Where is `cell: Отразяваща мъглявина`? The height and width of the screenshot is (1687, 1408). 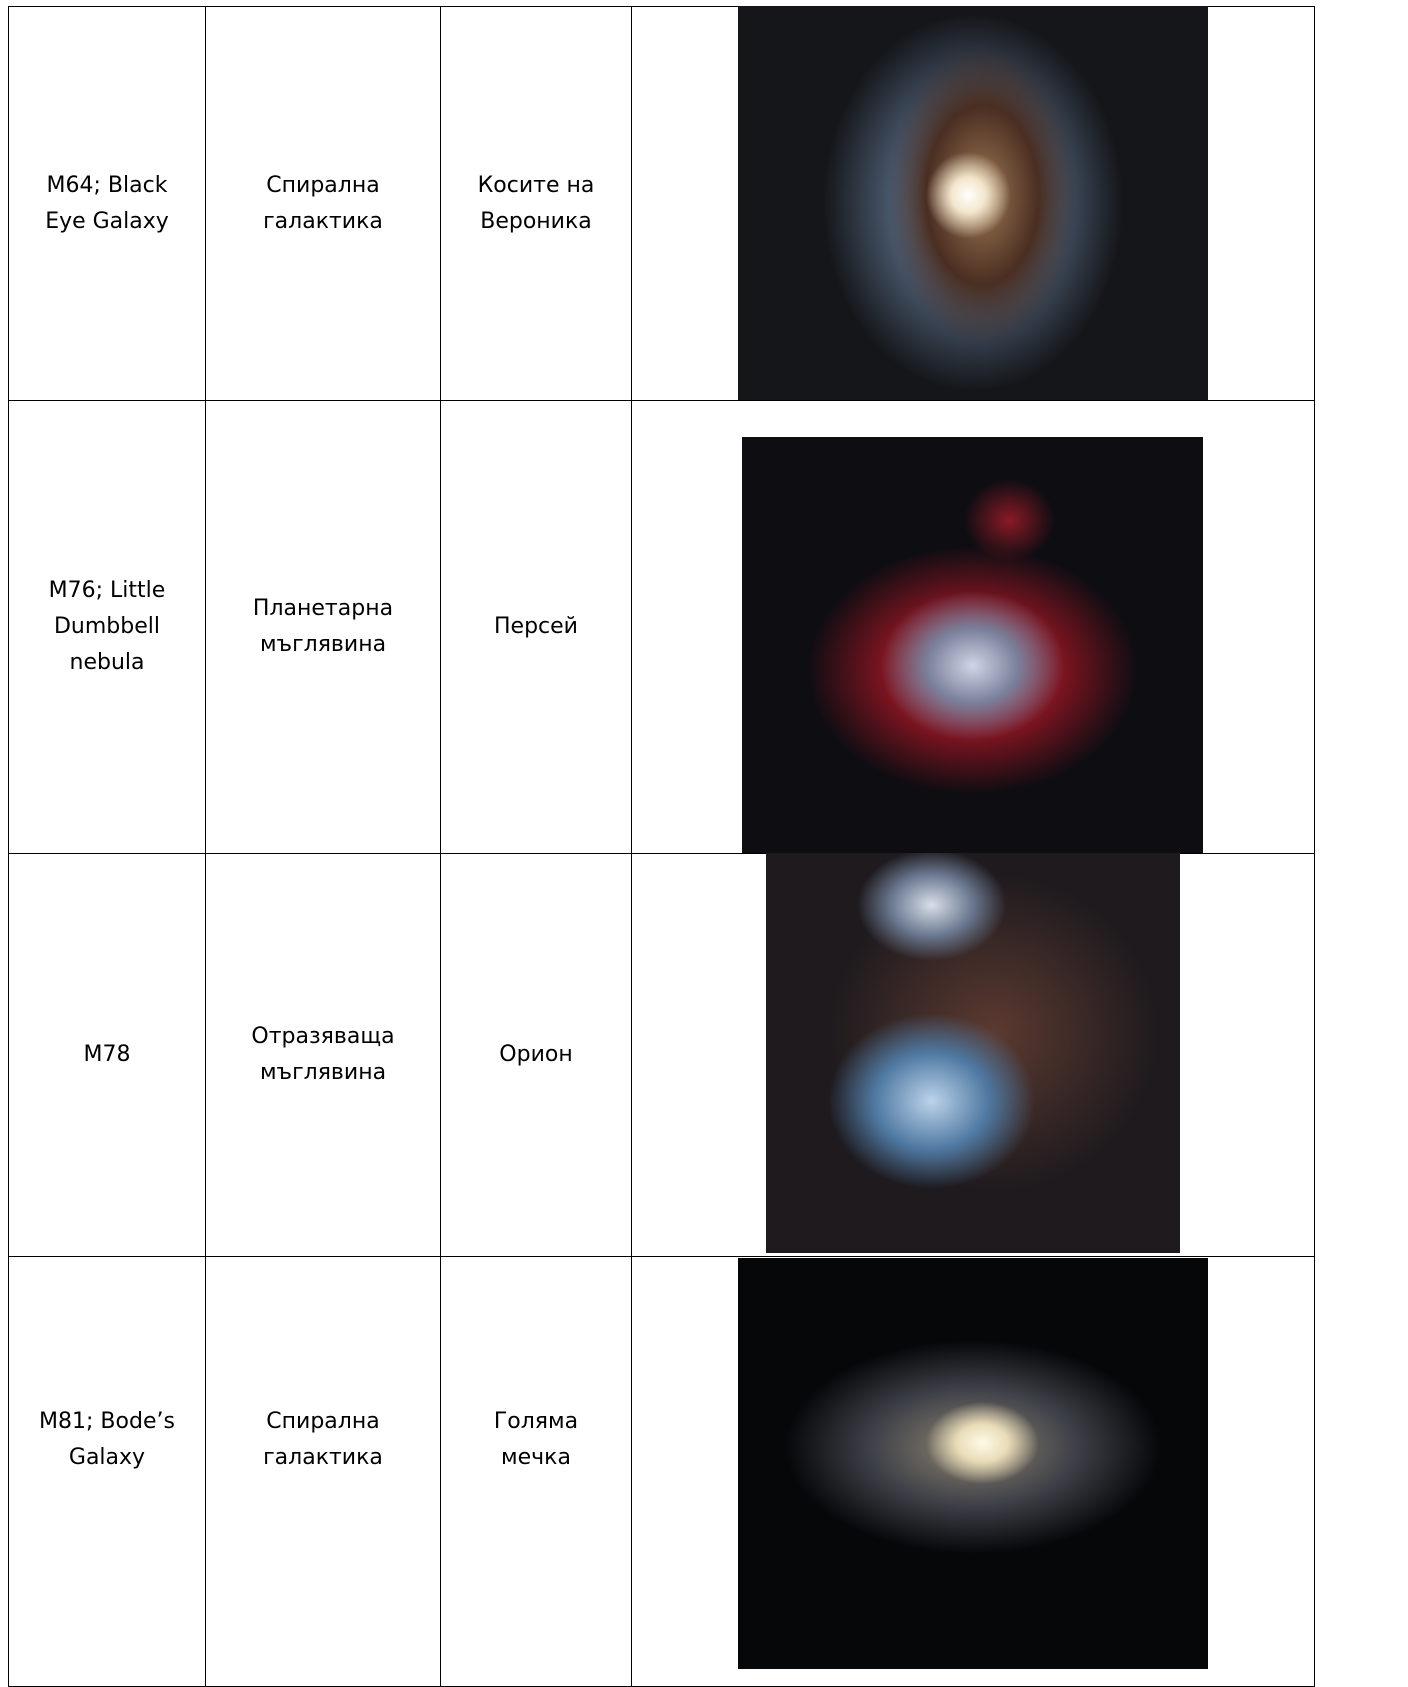
cell: Отразяваща мъглявина is located at coordinates (323, 1055).